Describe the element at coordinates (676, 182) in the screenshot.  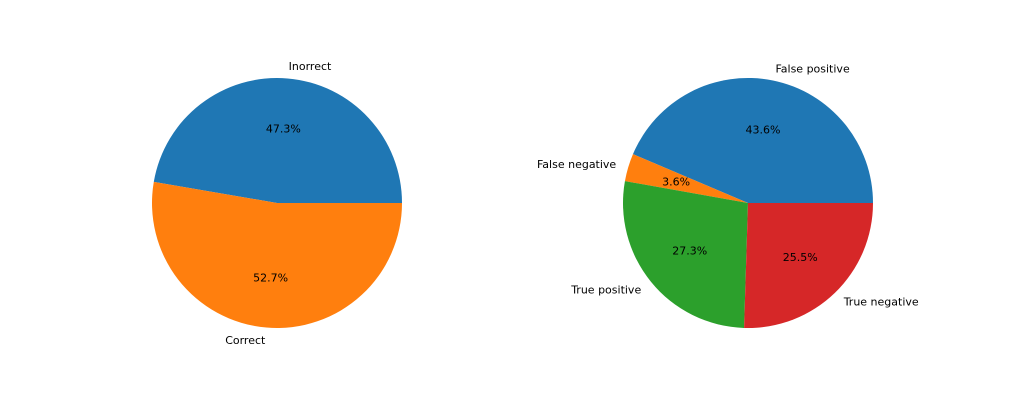
I see `slice-percent-label: 3.6%` at that location.